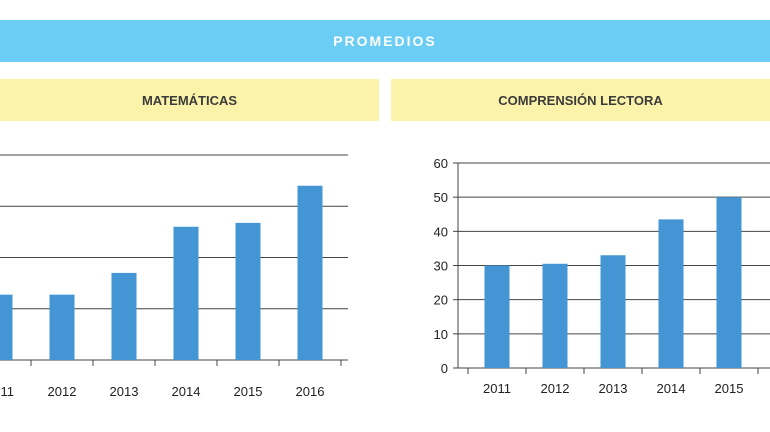 The width and height of the screenshot is (770, 432). I want to click on reading-chart-title: COMPRENSIÓN LECTORA, so click(580, 100).